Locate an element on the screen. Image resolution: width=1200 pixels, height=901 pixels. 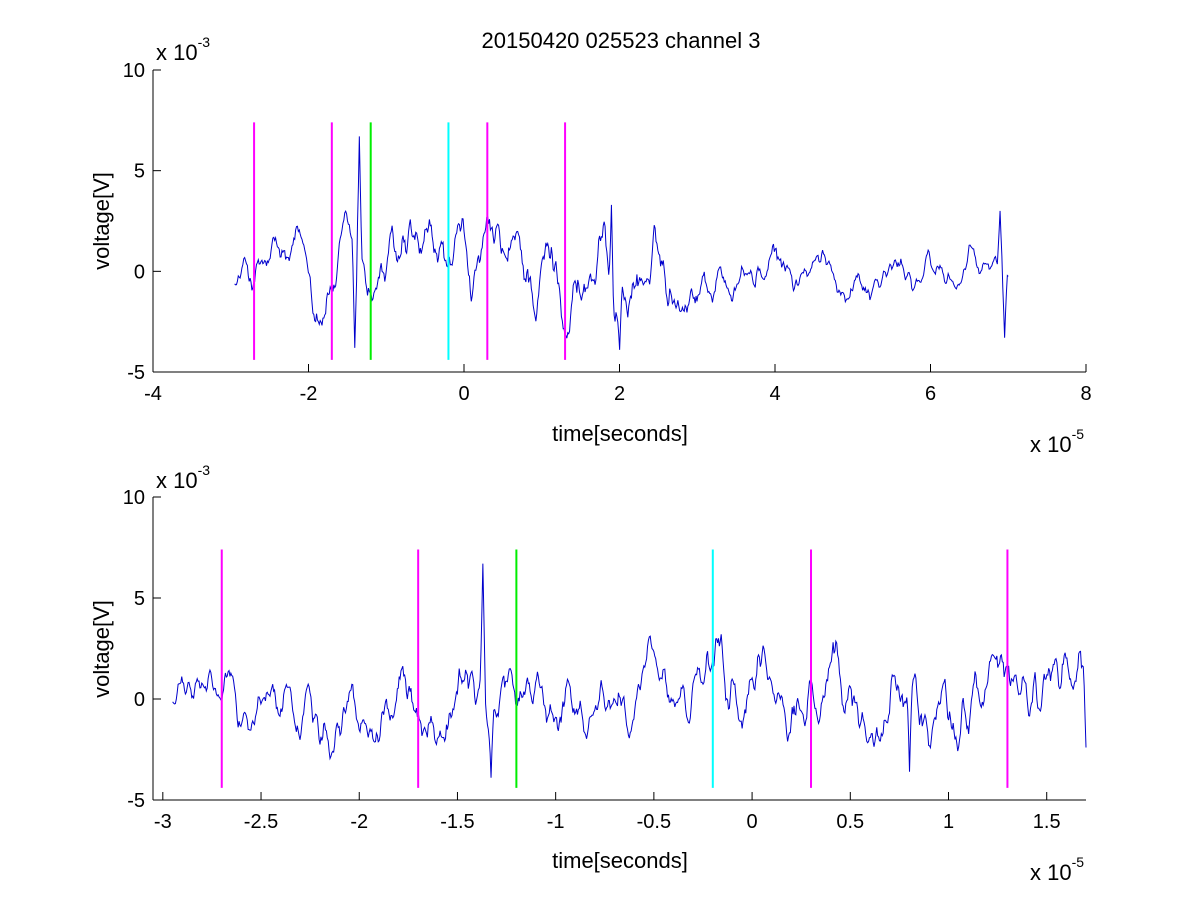
x-ticks: -4 -2 0 2 4 6 8 is located at coordinates (618, 384).